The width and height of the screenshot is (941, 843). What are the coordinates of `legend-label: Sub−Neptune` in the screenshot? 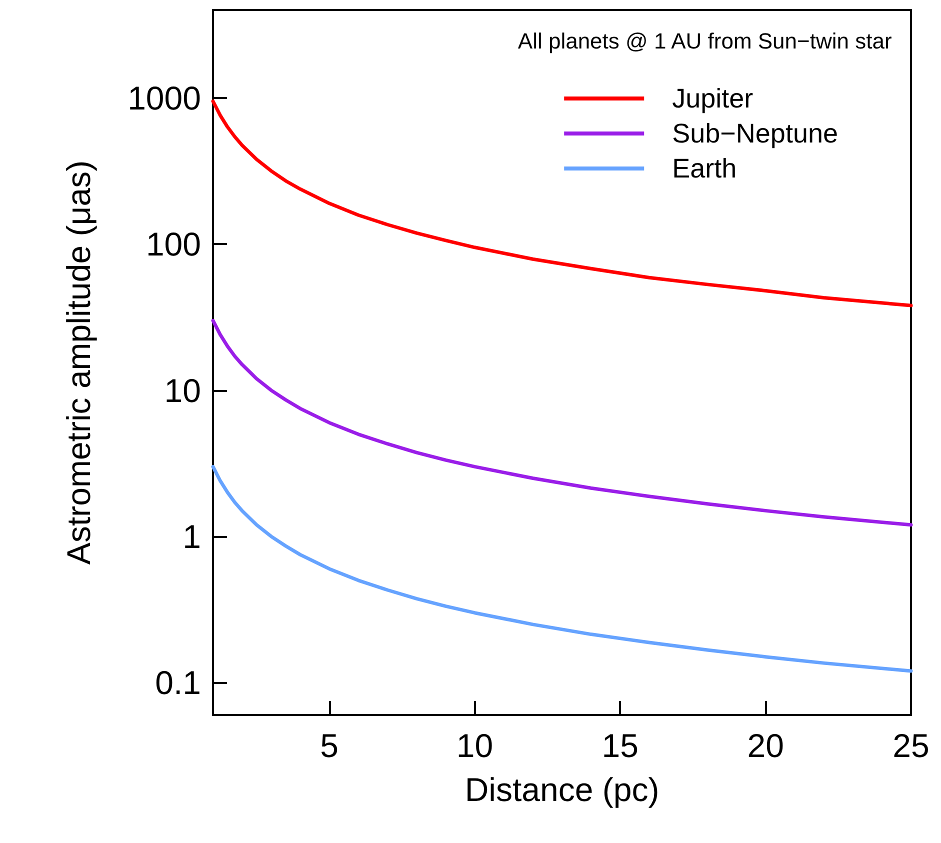 It's located at (755, 133).